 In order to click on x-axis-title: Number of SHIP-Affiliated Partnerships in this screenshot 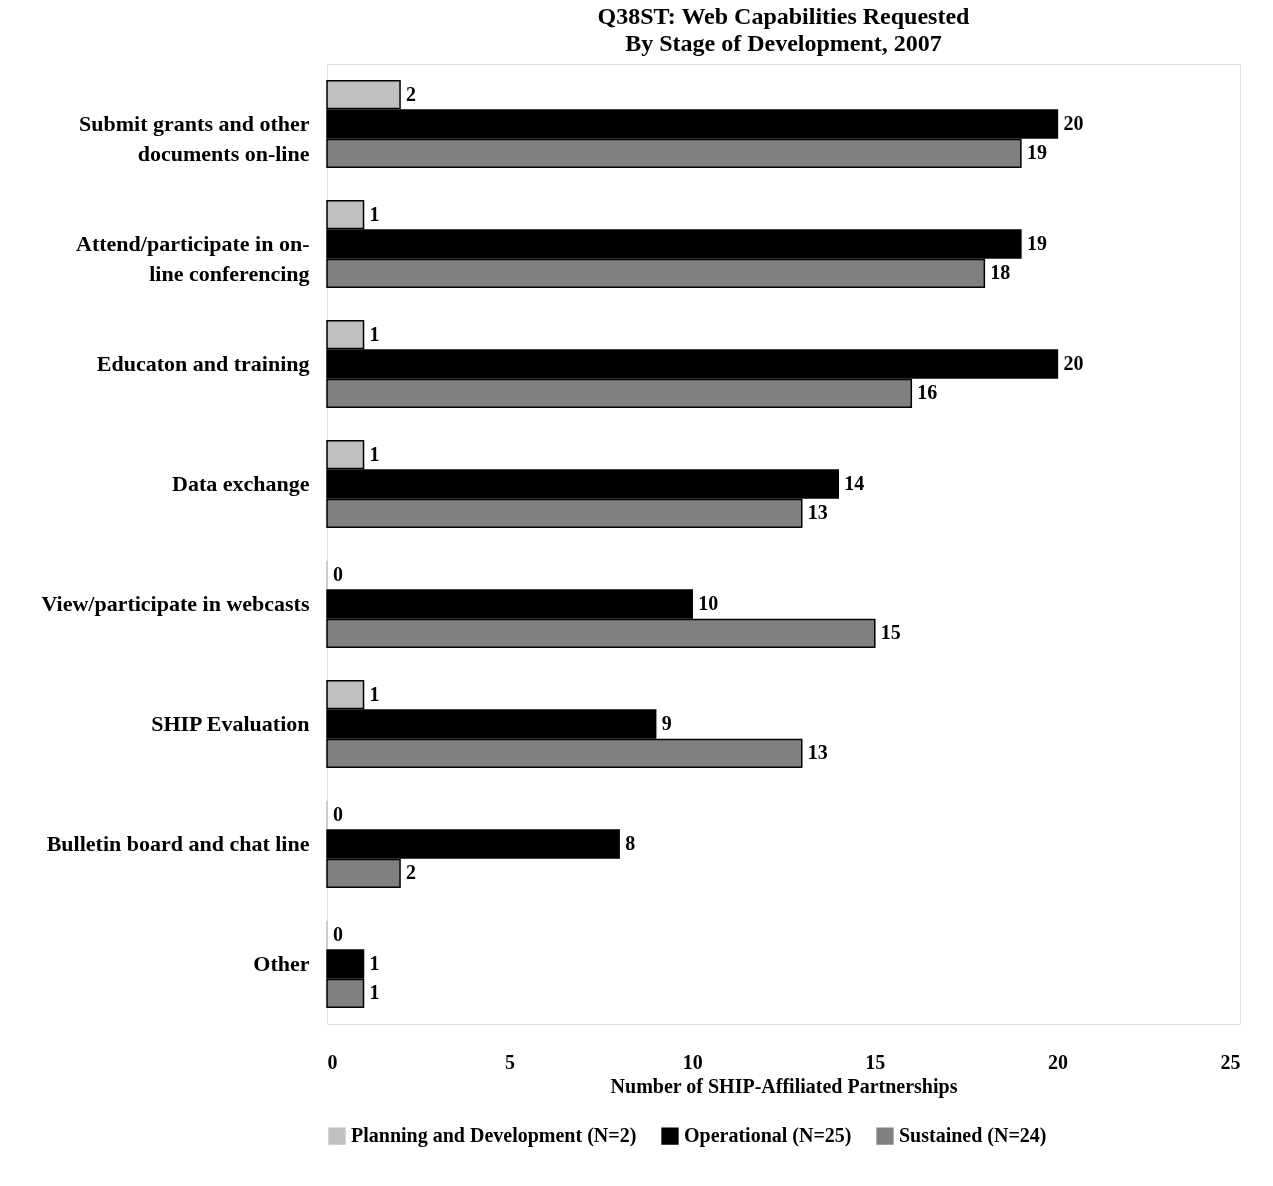, I will do `click(784, 1086)`.